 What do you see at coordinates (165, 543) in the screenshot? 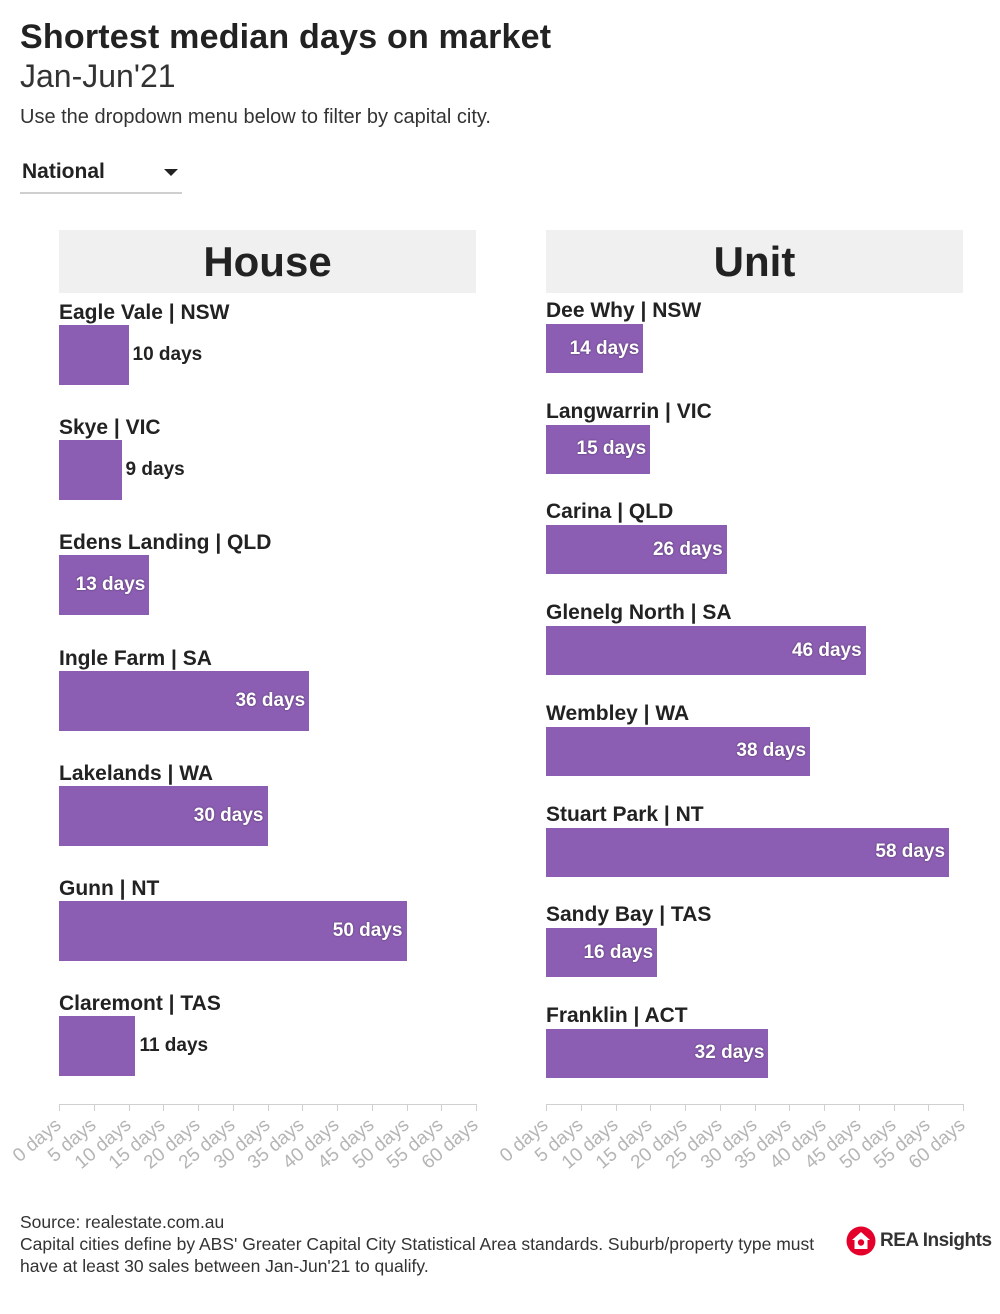
I see `house-category-label: Edens Landing | QLD` at bounding box center [165, 543].